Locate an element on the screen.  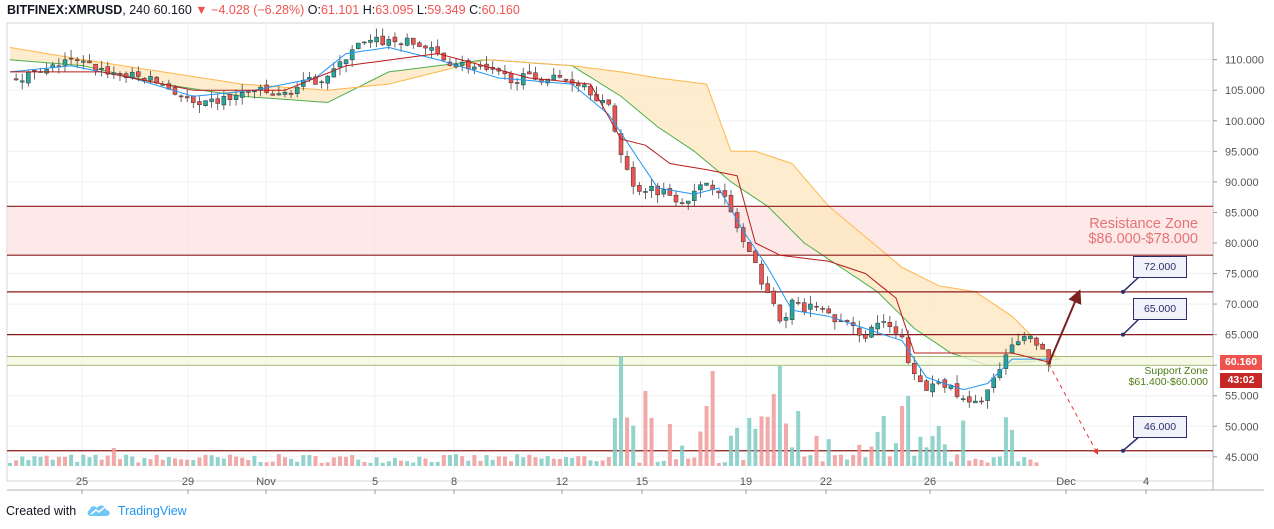
support-zone-title: Support Zone is located at coordinates (1176, 371).